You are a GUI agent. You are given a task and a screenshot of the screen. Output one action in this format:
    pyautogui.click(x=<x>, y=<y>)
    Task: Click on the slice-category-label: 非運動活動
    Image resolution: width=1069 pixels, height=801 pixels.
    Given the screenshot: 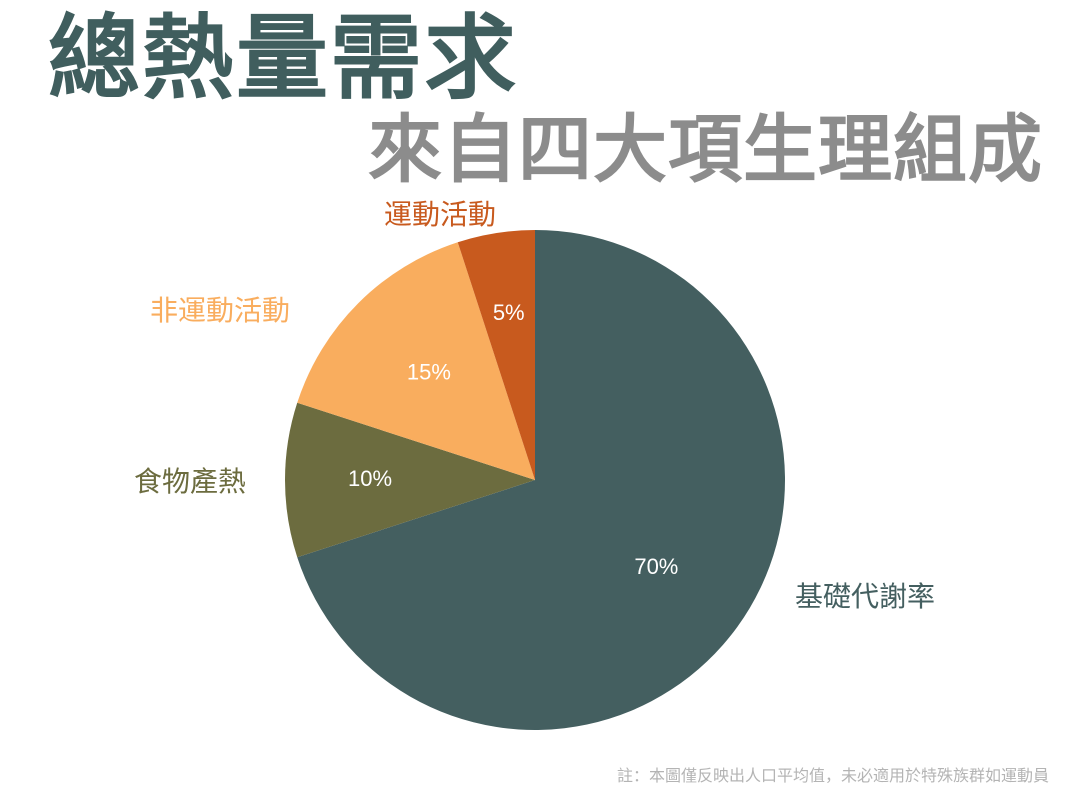 What is the action you would take?
    pyautogui.click(x=220, y=310)
    